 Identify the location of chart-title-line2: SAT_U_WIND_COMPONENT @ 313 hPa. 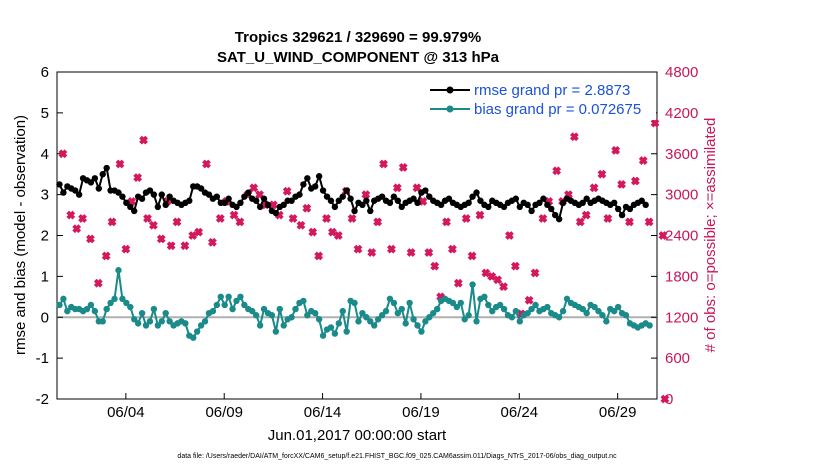
(358, 57).